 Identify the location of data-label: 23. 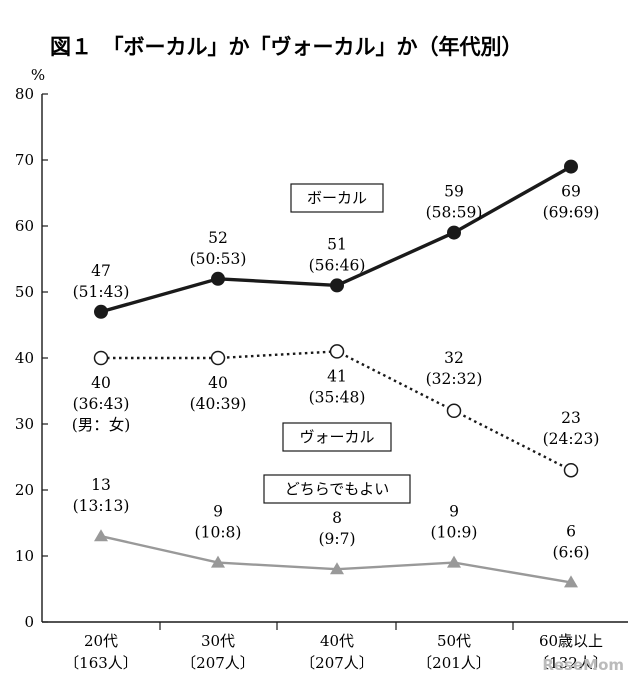
(571, 418).